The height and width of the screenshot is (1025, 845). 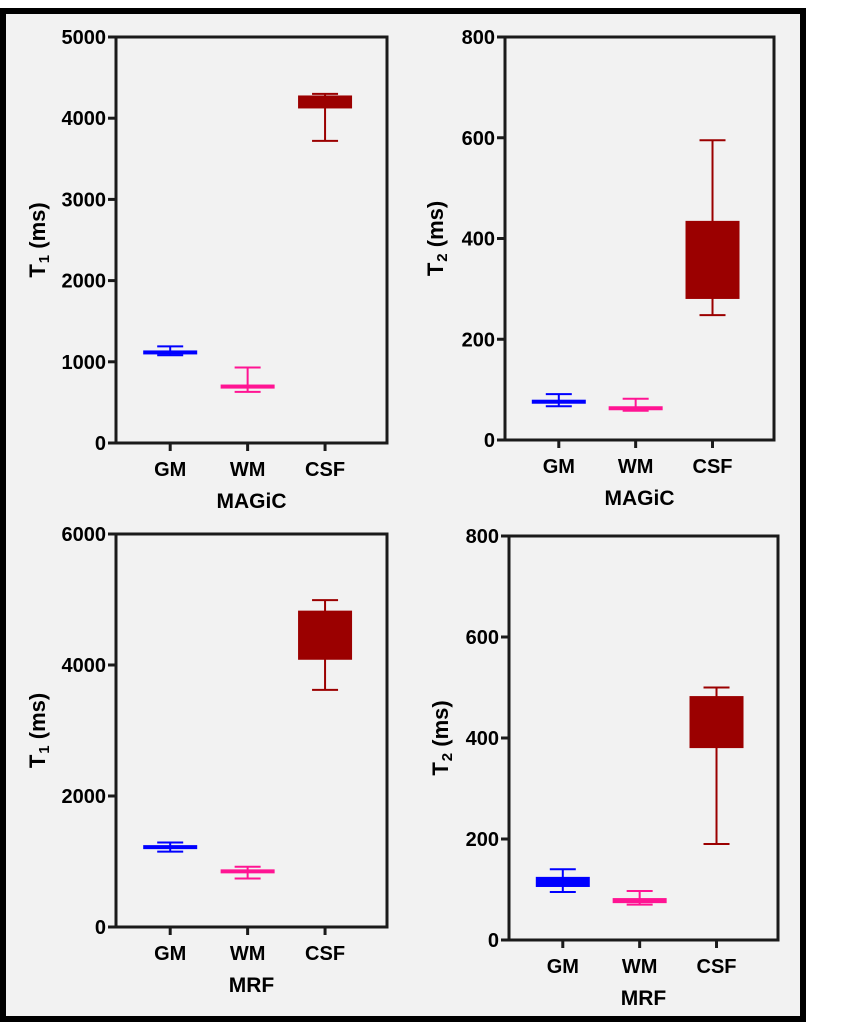 What do you see at coordinates (84, 535) in the screenshot?
I see `y-tick-label: 6000` at bounding box center [84, 535].